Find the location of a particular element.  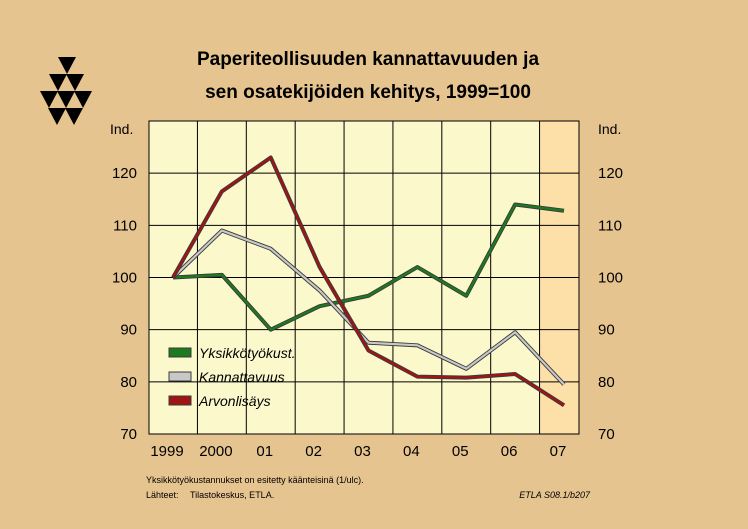

y-tick-label-right: 70 is located at coordinates (606, 434).